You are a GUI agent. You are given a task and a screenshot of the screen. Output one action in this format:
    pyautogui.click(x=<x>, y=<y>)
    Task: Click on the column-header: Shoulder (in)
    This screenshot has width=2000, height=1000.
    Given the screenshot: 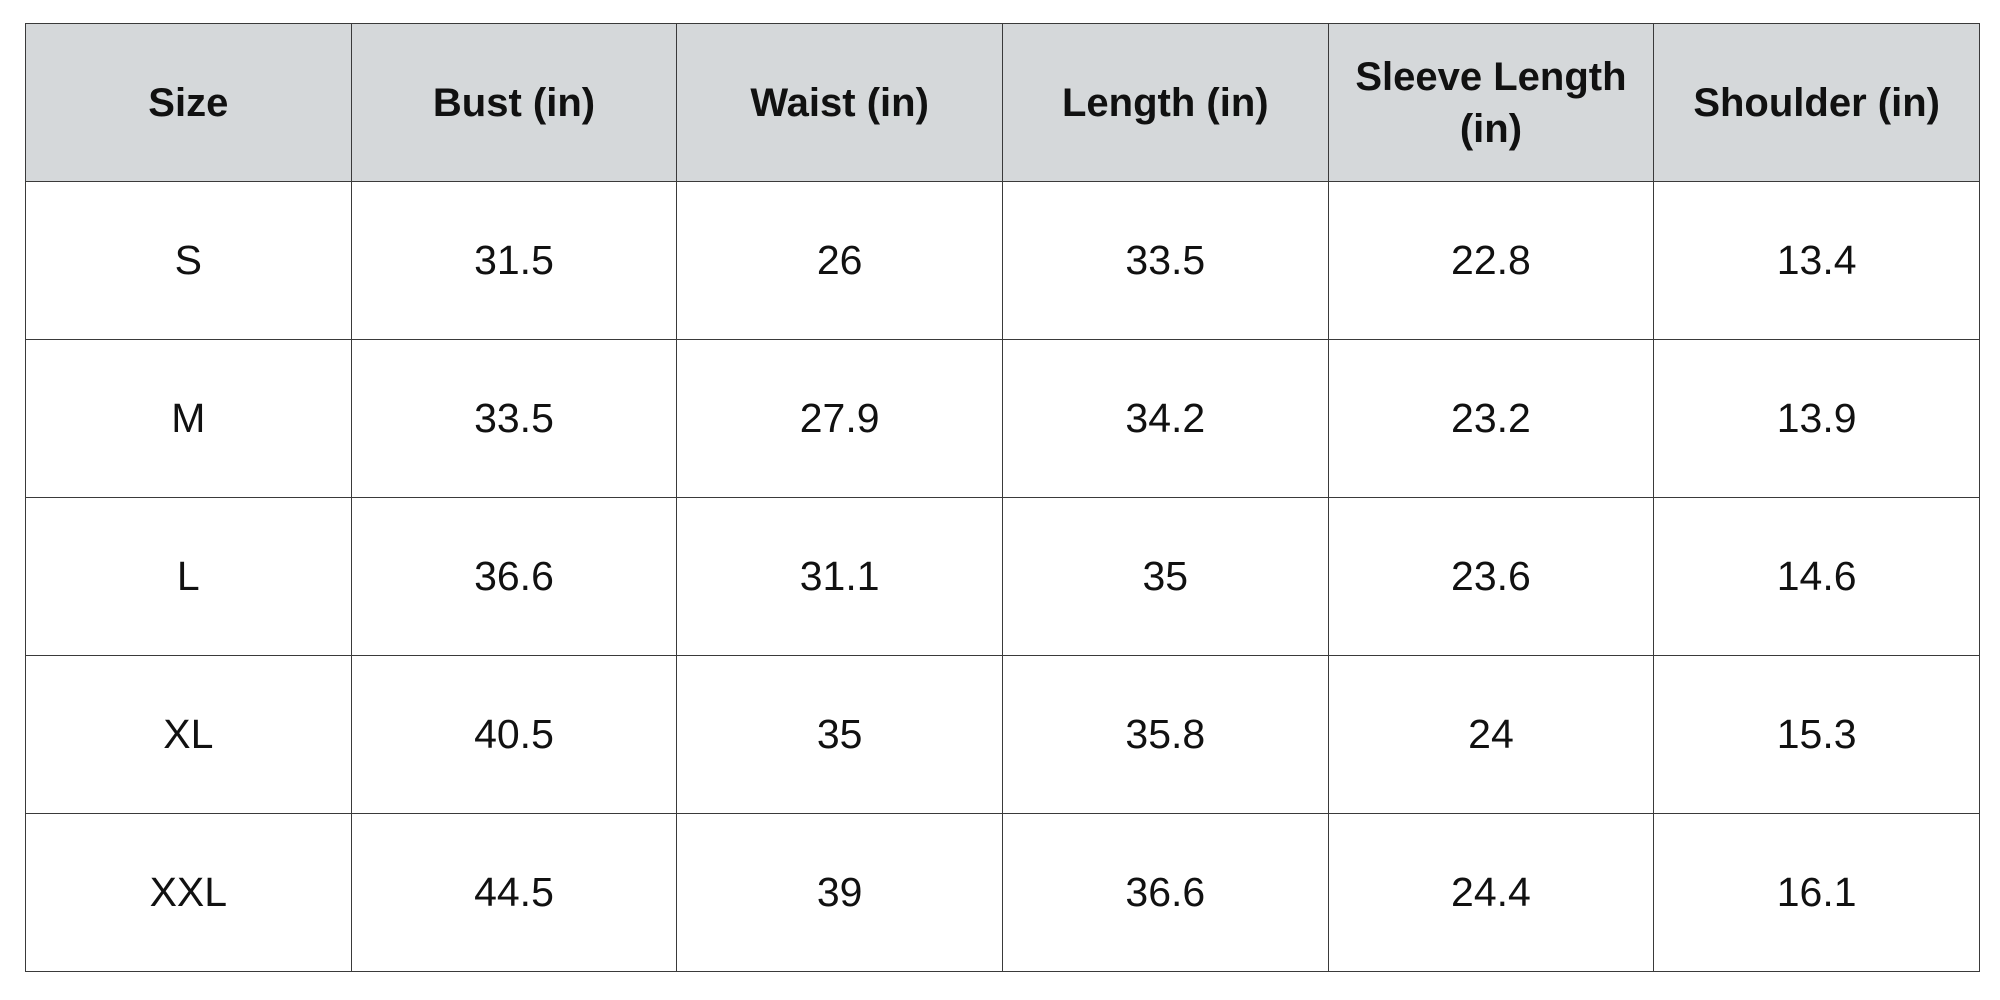 What is the action you would take?
    pyautogui.click(x=1816, y=102)
    